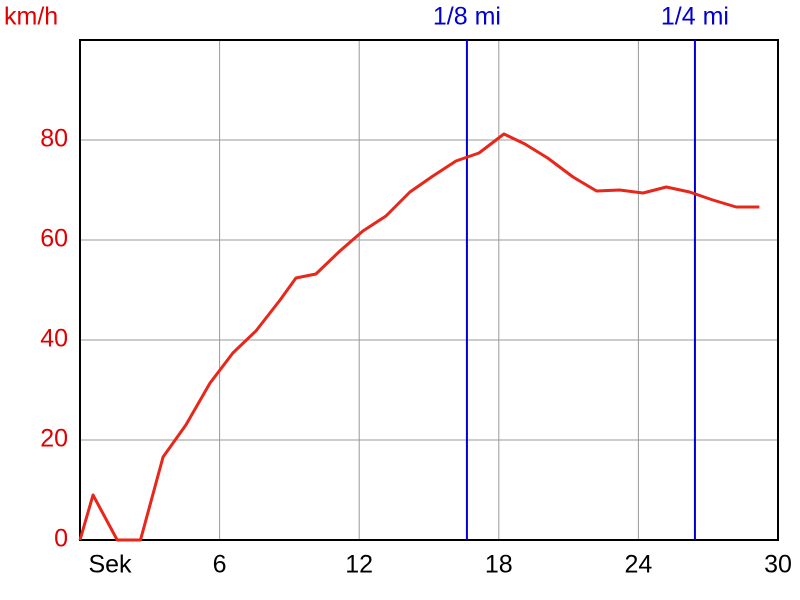  Describe the element at coordinates (778, 565) in the screenshot. I see `x-tick-label: 30` at that location.